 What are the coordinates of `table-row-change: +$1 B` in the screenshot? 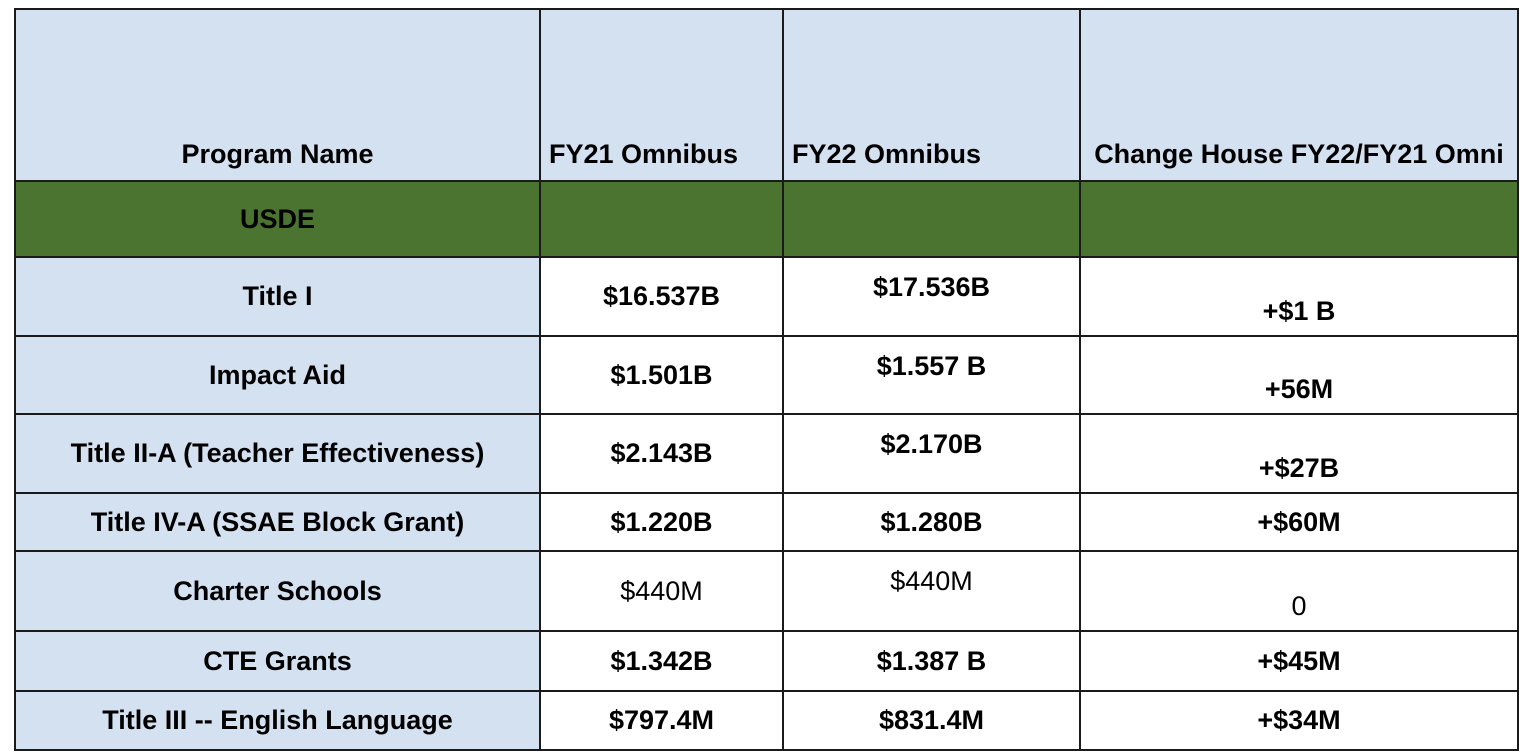 It's located at (1300, 297).